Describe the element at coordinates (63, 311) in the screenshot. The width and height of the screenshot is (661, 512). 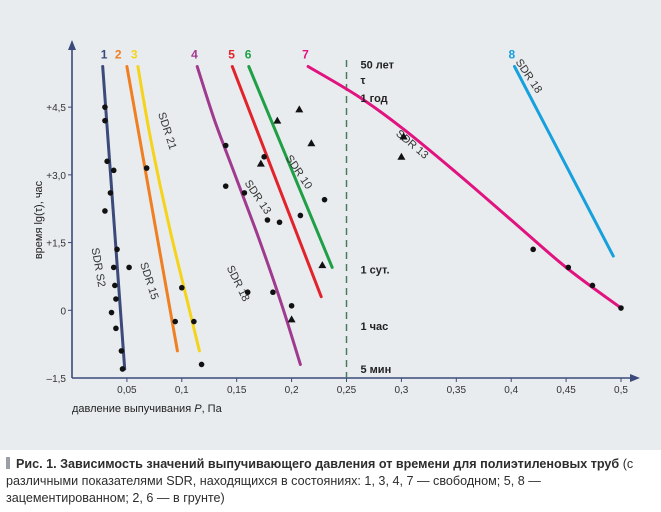
I see `y-tick-label: 0` at that location.